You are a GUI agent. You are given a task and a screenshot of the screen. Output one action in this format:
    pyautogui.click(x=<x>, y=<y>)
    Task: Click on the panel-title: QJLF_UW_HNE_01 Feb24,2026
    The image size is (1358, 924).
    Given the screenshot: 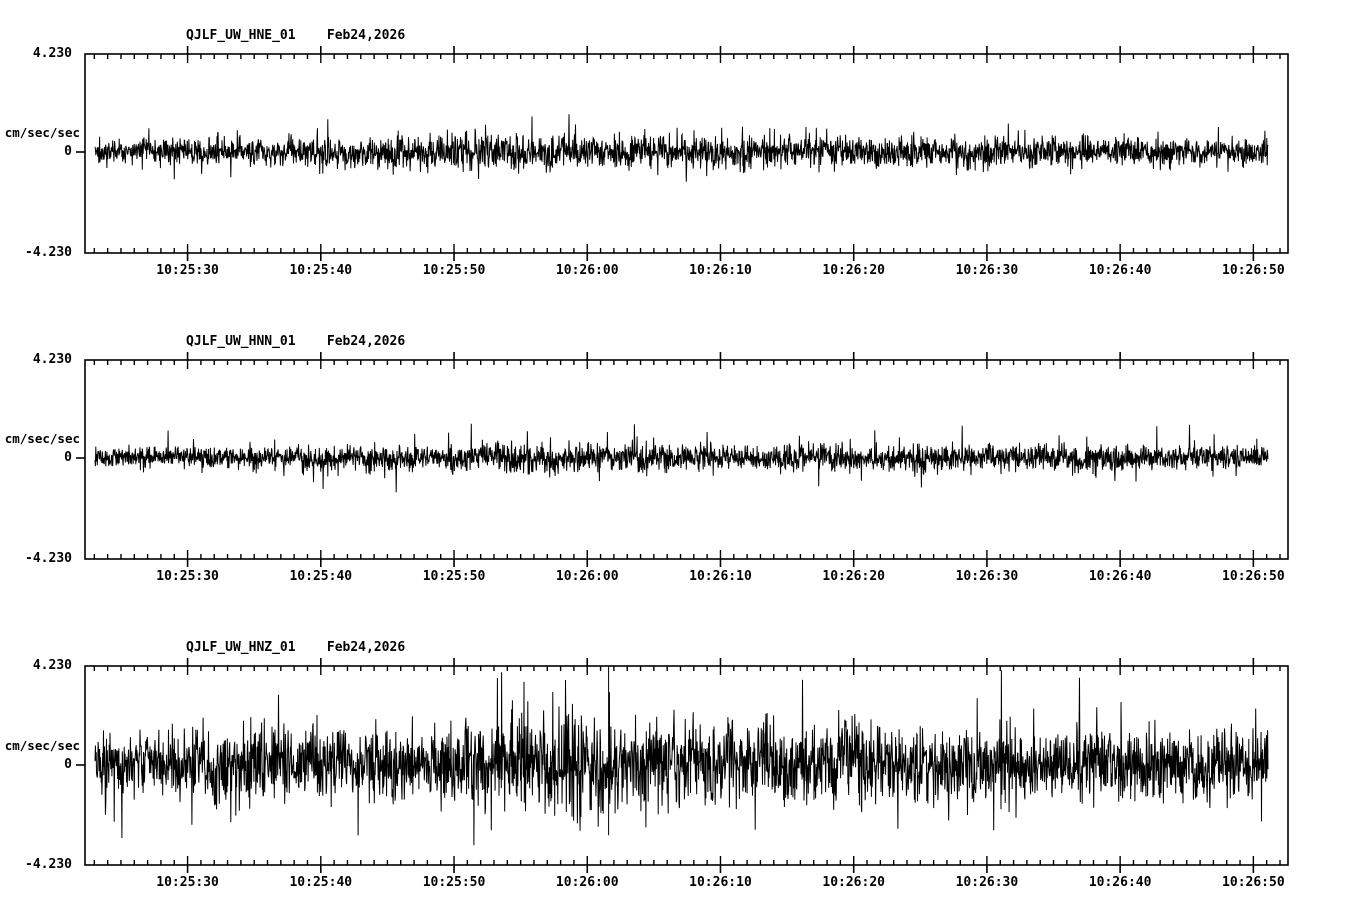 What is the action you would take?
    pyautogui.click(x=296, y=35)
    